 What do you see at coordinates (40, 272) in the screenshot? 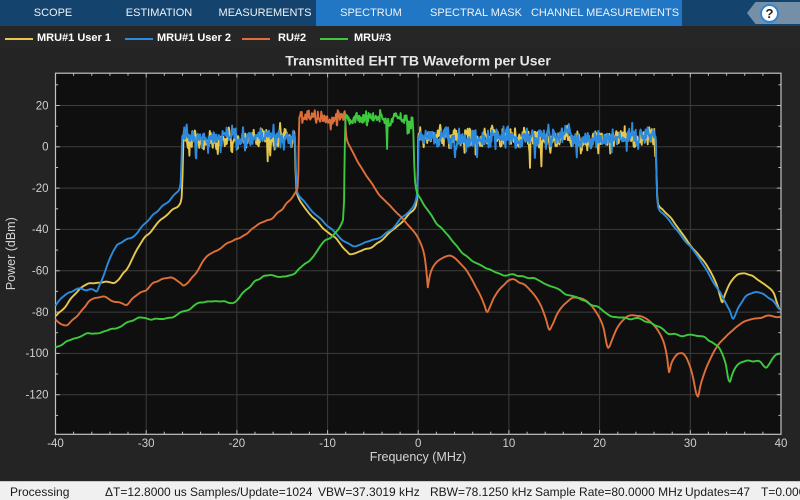
I see `svg-text: -60` at bounding box center [40, 272].